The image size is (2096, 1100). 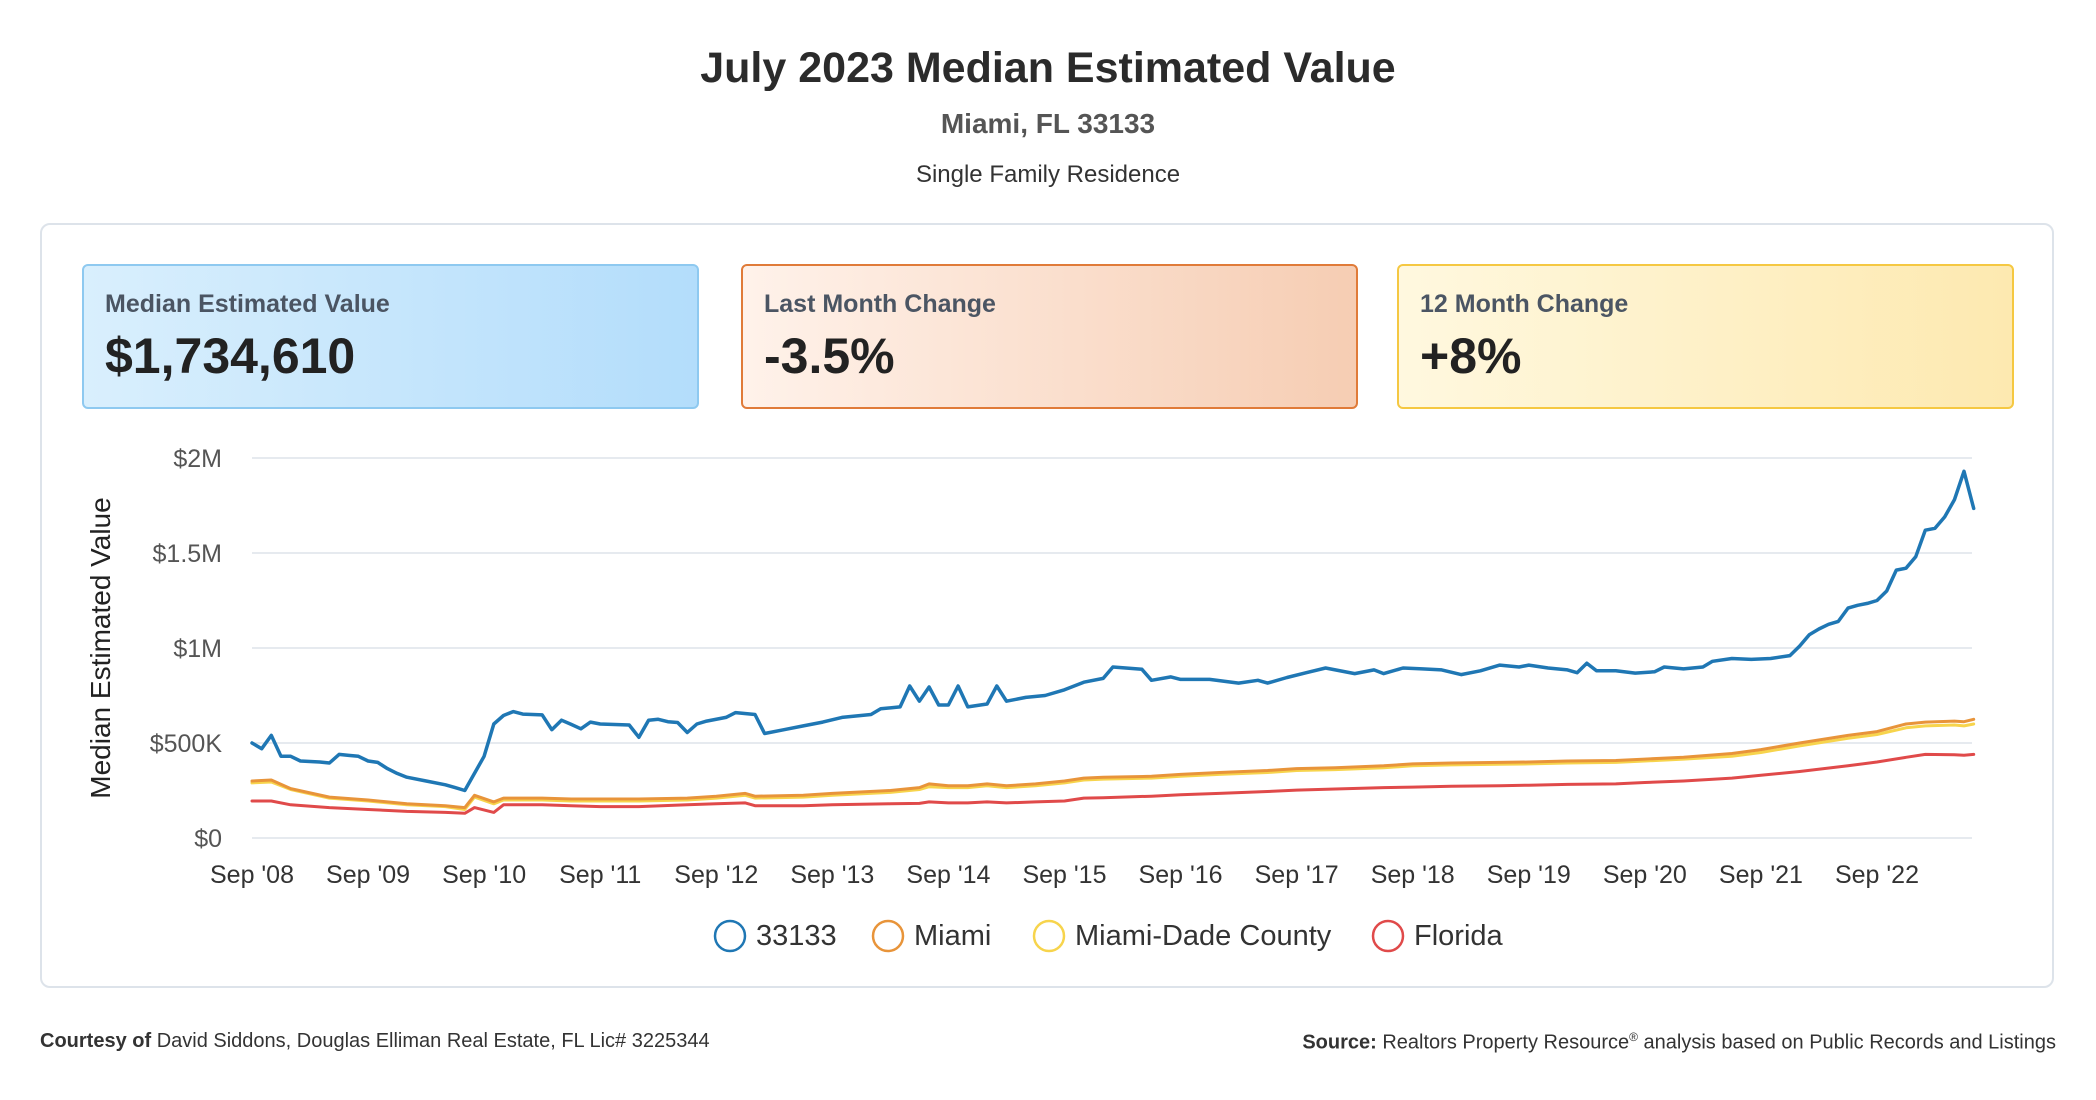 I want to click on series-line-miami, so click(x=1113, y=763).